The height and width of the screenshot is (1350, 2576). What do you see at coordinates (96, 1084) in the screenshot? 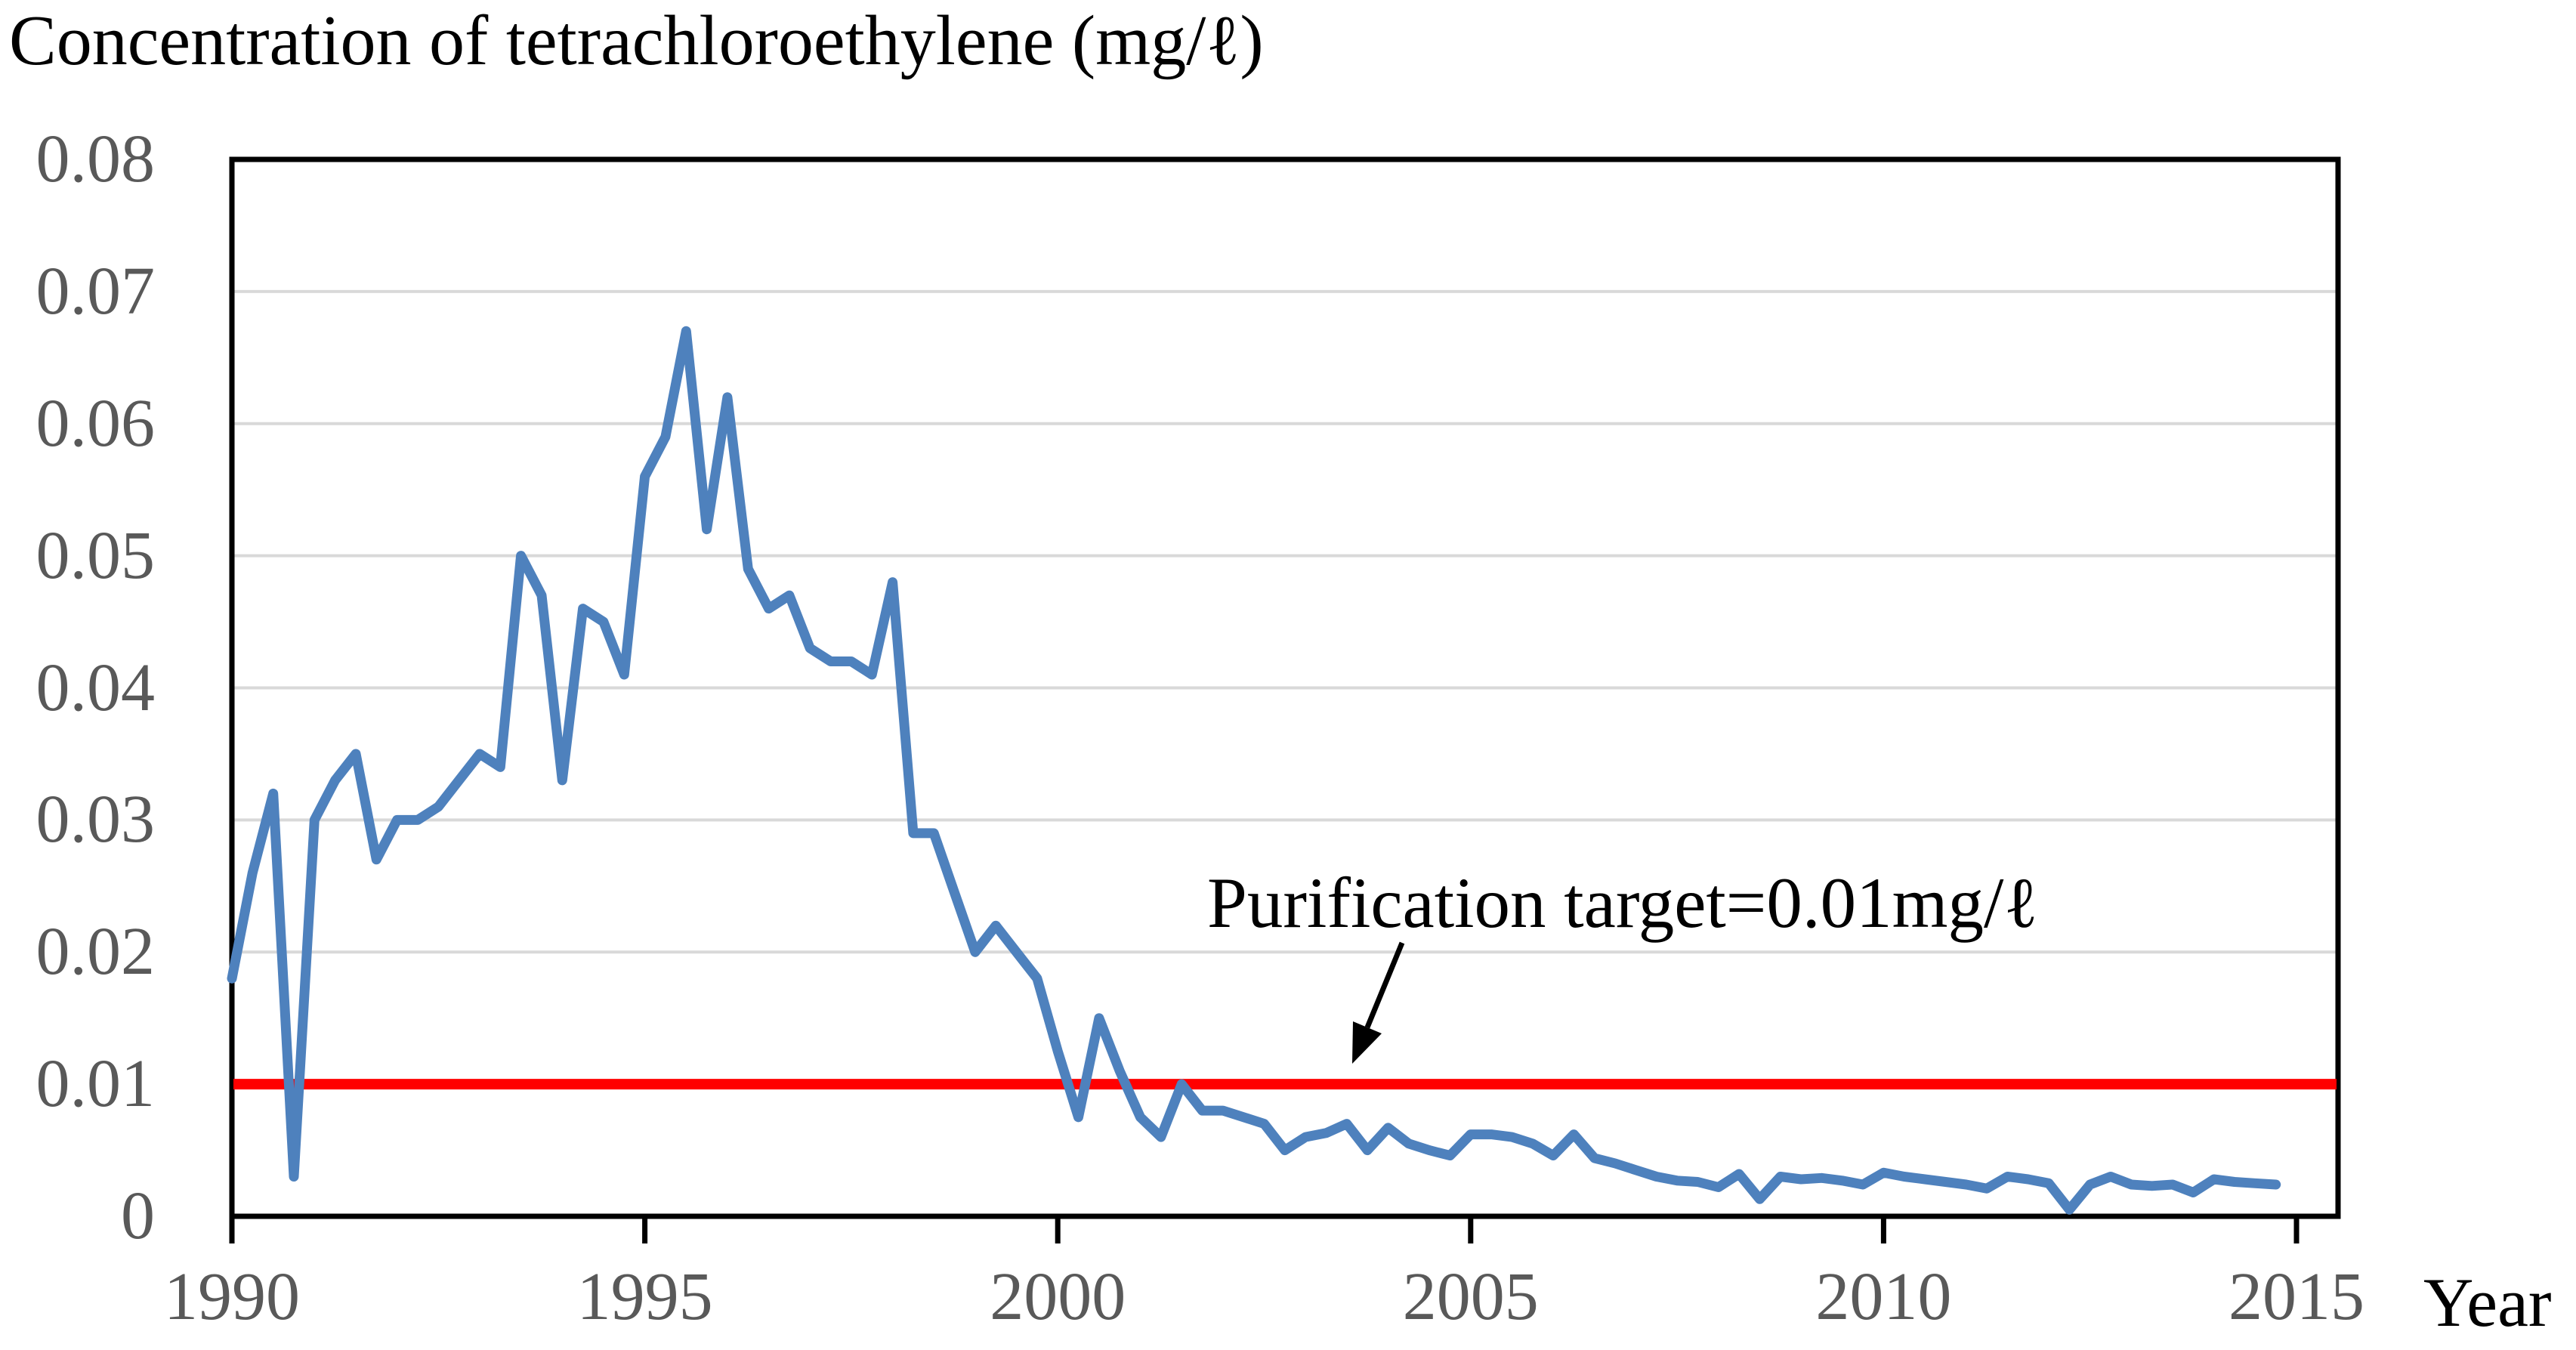
I see `y-tick-label-0.01: 0.01` at bounding box center [96, 1084].